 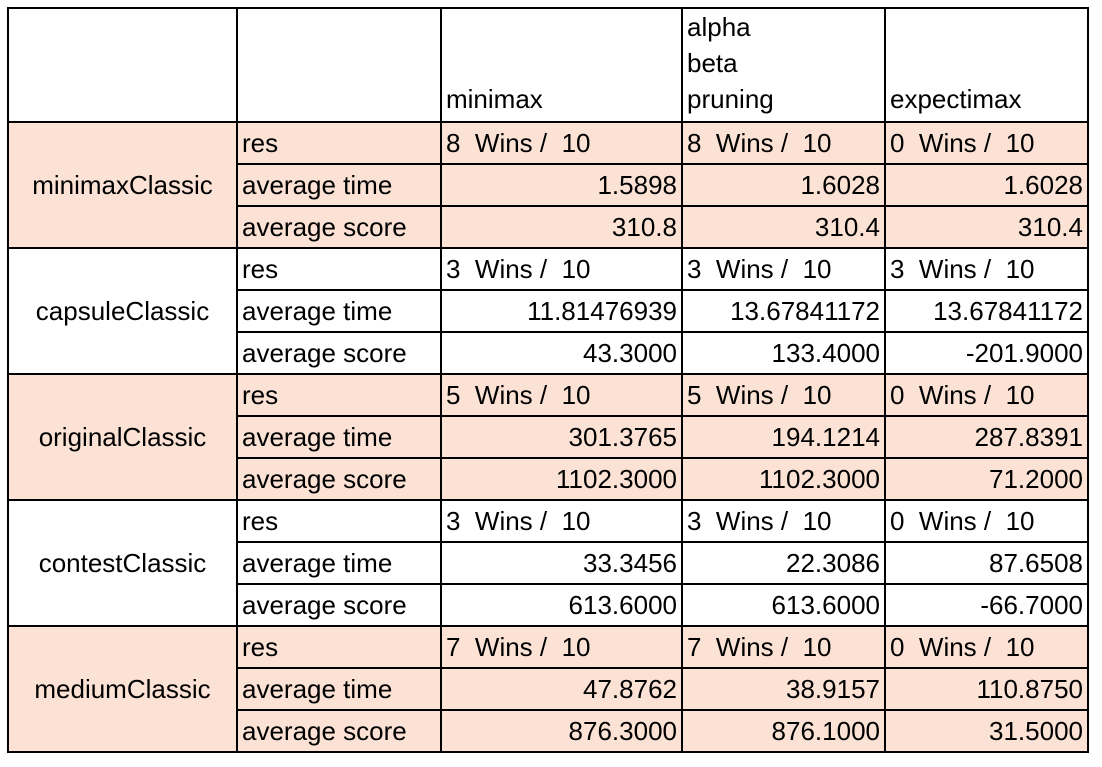 What do you see at coordinates (122, 311) in the screenshot?
I see `group-label-cell: capsuleClassic` at bounding box center [122, 311].